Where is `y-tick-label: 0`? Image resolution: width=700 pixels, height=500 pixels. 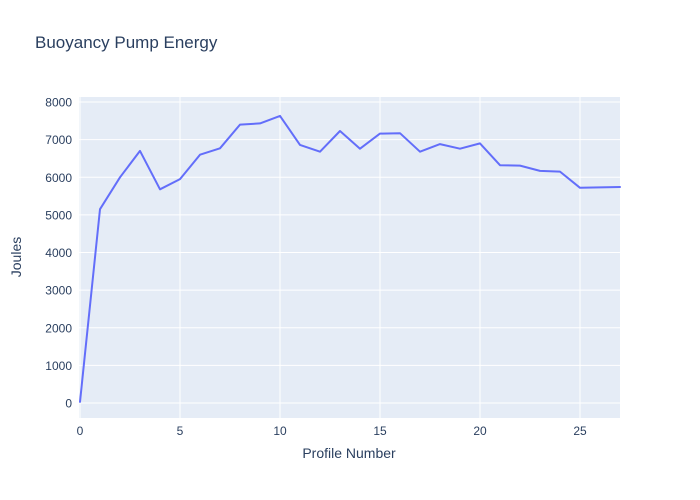
y-tick-label: 0 is located at coordinates (68, 404).